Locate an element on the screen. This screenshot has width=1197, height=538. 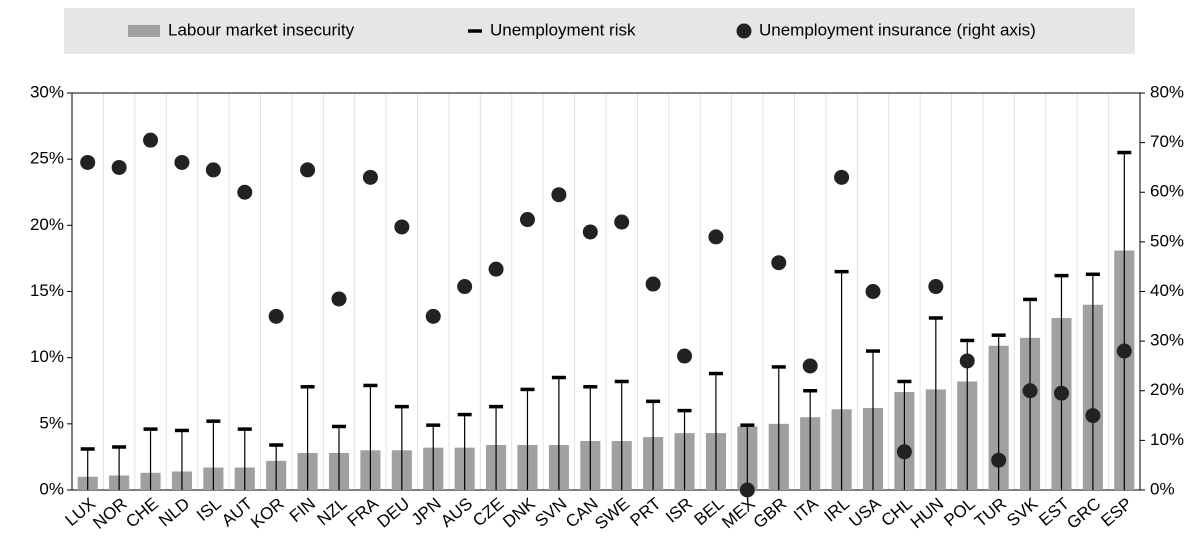
x-tick-label: FRA is located at coordinates (363, 512).